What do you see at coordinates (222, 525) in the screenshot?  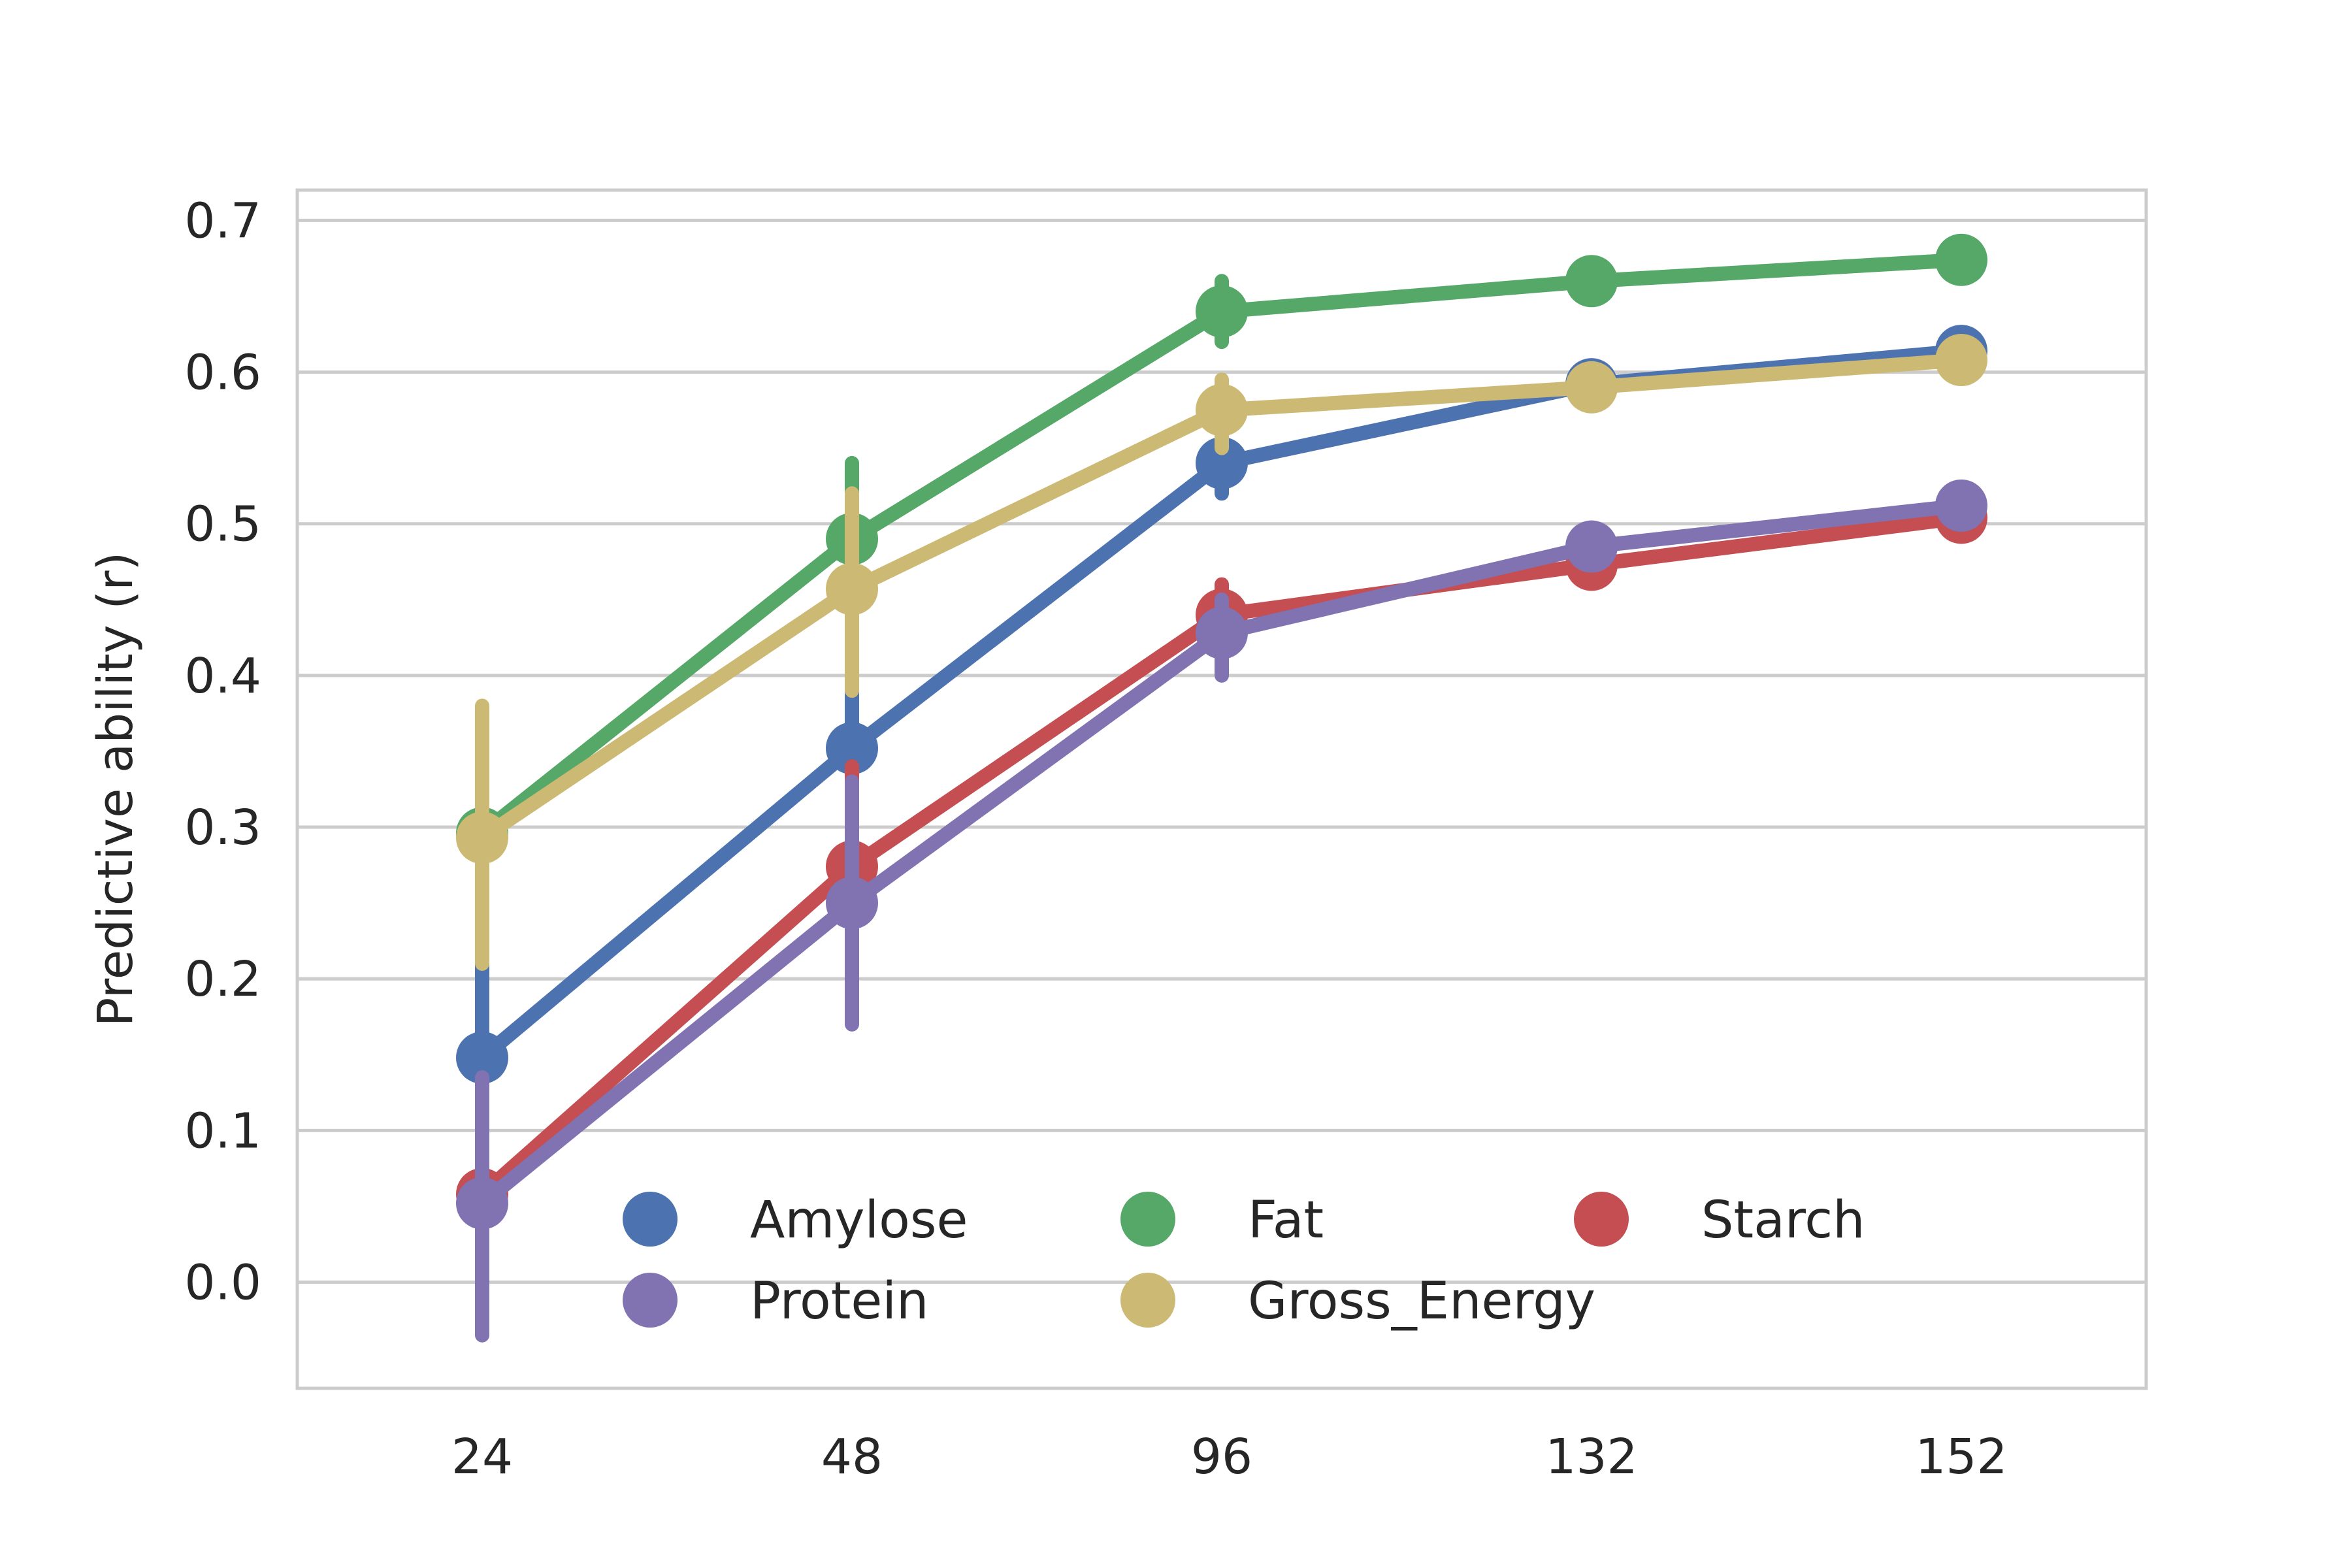 I see `y-tick-label: 0.5` at bounding box center [222, 525].